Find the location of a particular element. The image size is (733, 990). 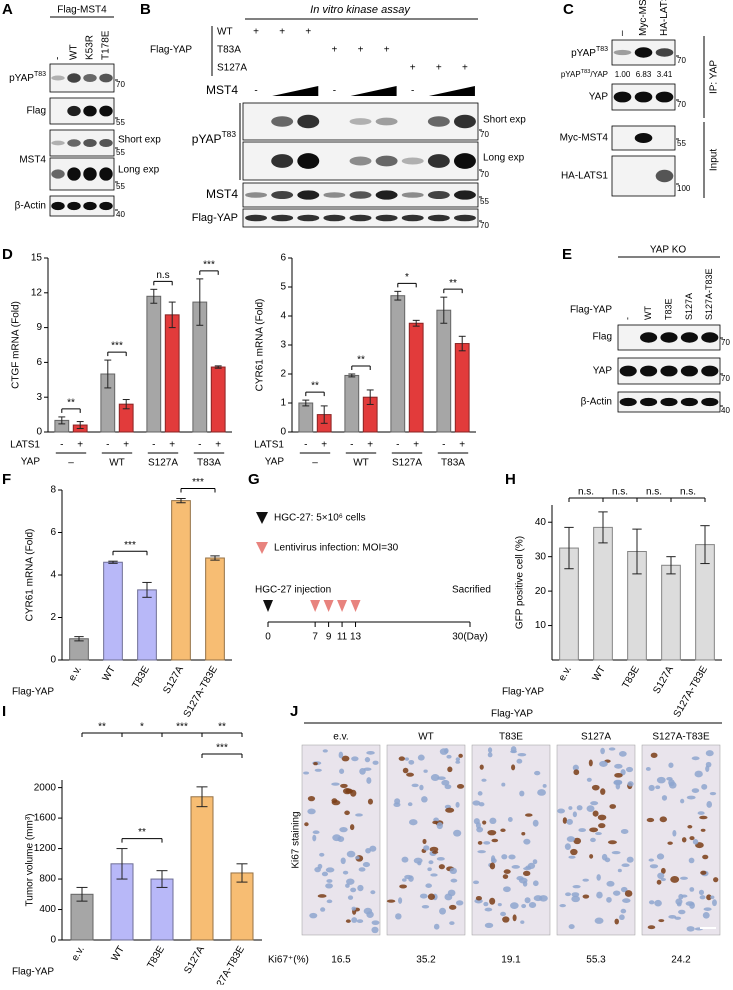

infection-marker is located at coordinates (315, 606).